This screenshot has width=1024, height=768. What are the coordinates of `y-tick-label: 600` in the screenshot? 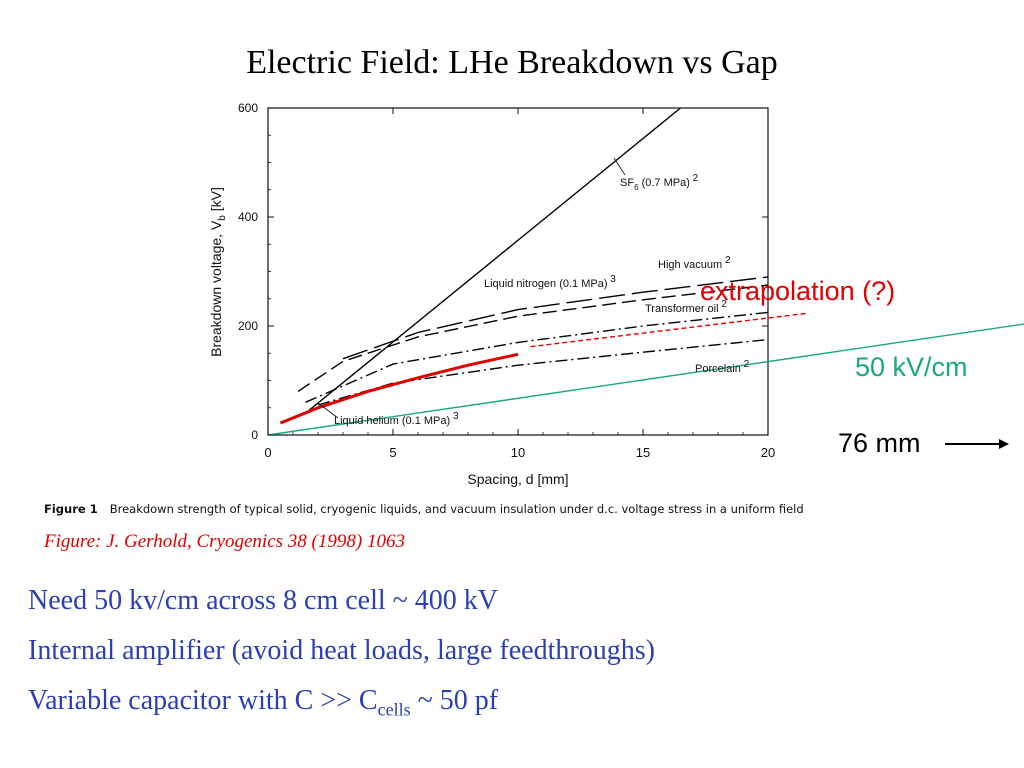 It's located at (248, 108).